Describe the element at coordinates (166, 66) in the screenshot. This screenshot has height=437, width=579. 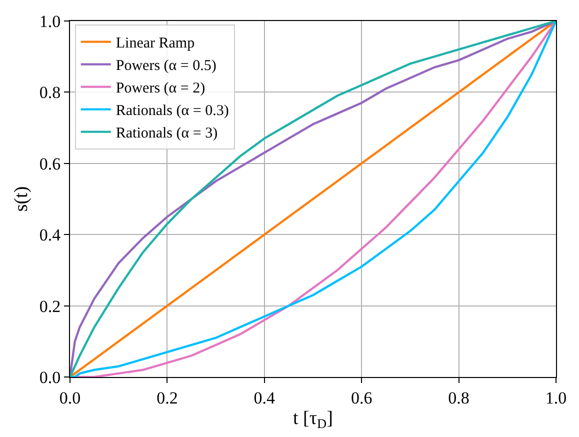
I see `legend-label: Powers (α = 0.5)` at that location.